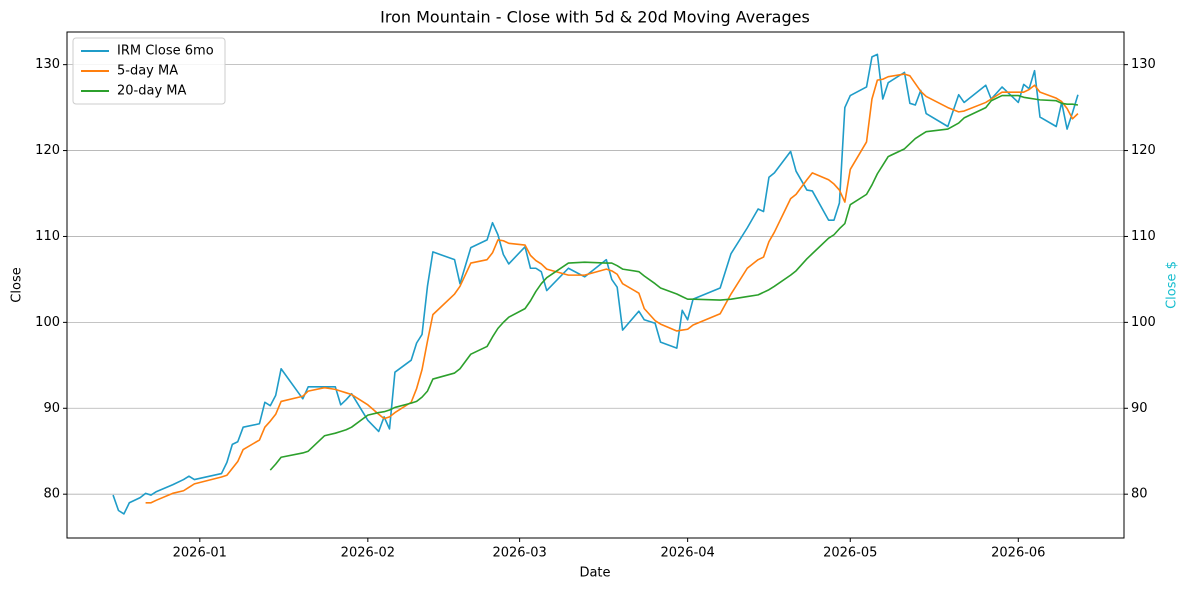  Describe the element at coordinates (519, 553) in the screenshot. I see `x-tick-label: 2026-03` at that location.